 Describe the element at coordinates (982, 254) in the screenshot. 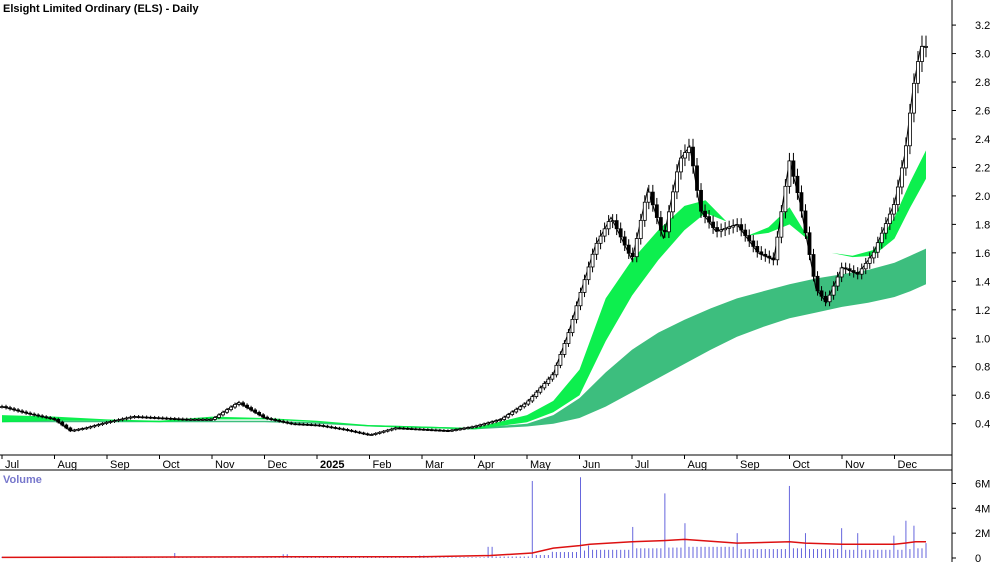

I see `price-tick-label: 1.6` at that location.